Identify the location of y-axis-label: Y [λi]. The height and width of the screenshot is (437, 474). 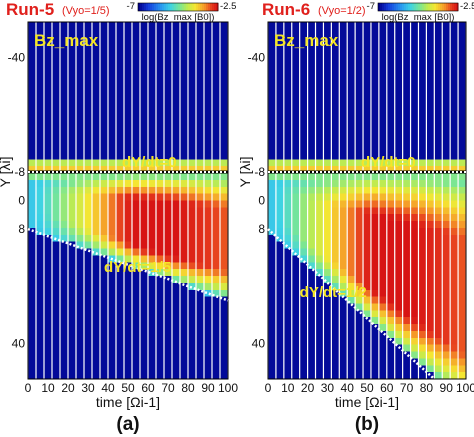
(6, 172).